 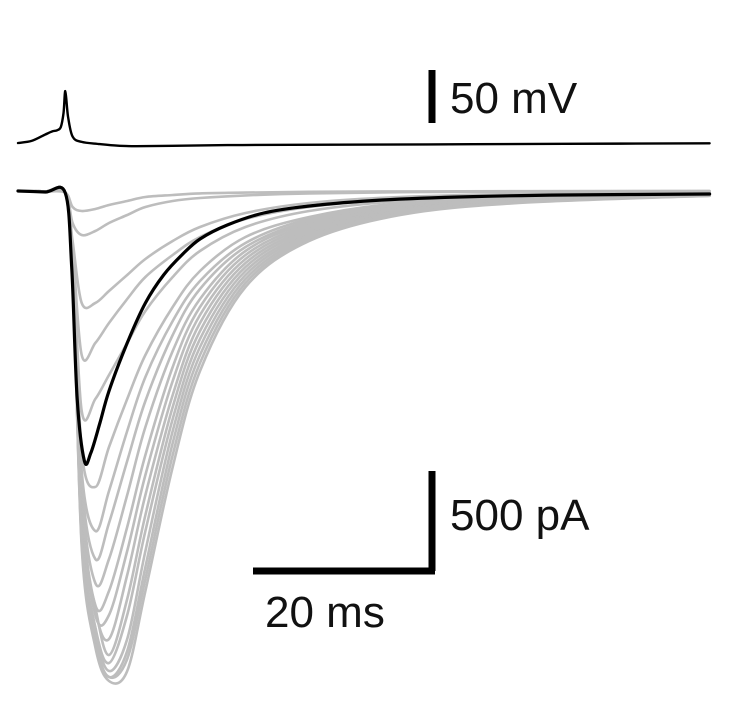 I want to click on voltage-scale-label: 50 mV, so click(x=514, y=98).